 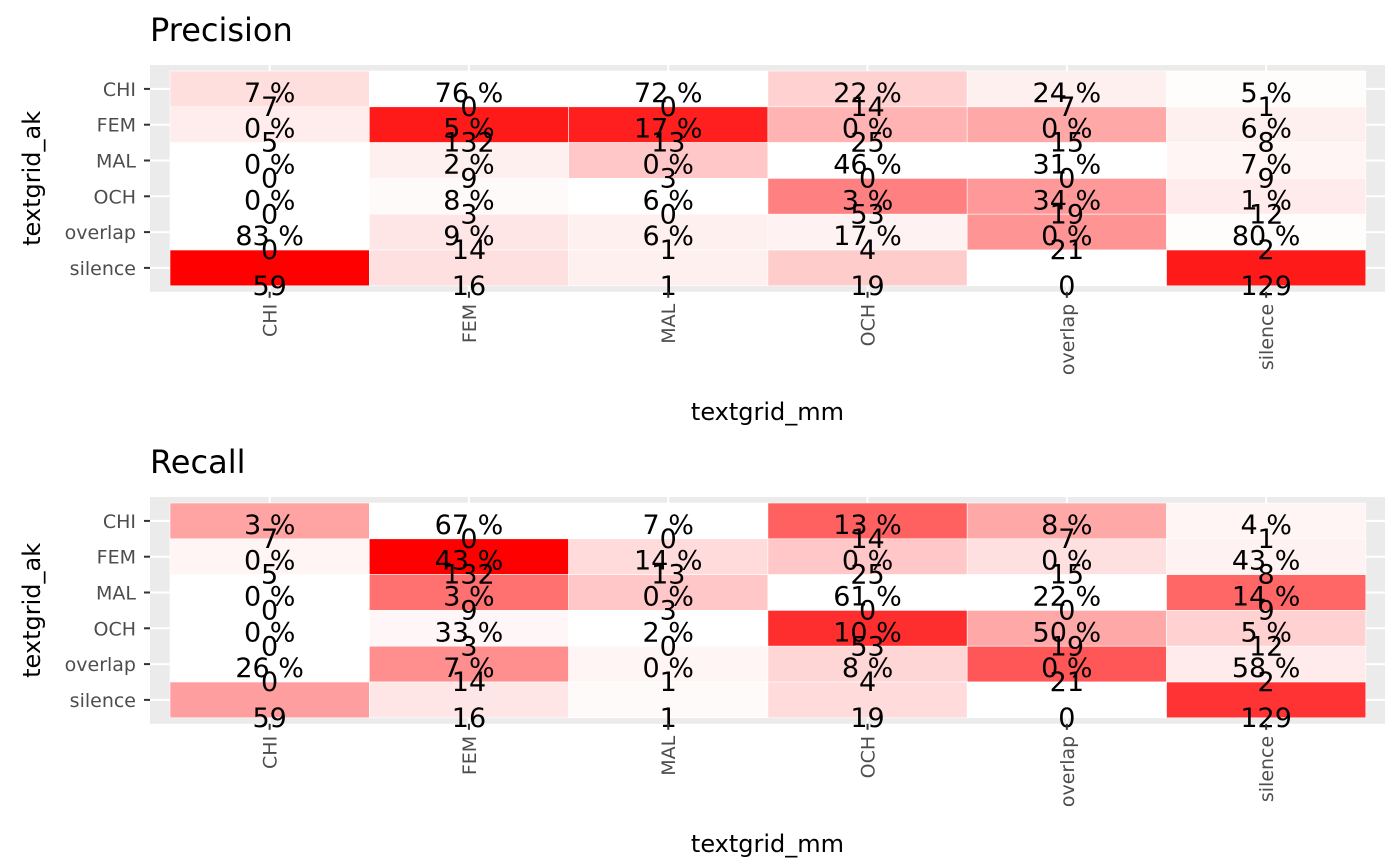 I want to click on cell-count-label: 2, so click(x=1266, y=682).